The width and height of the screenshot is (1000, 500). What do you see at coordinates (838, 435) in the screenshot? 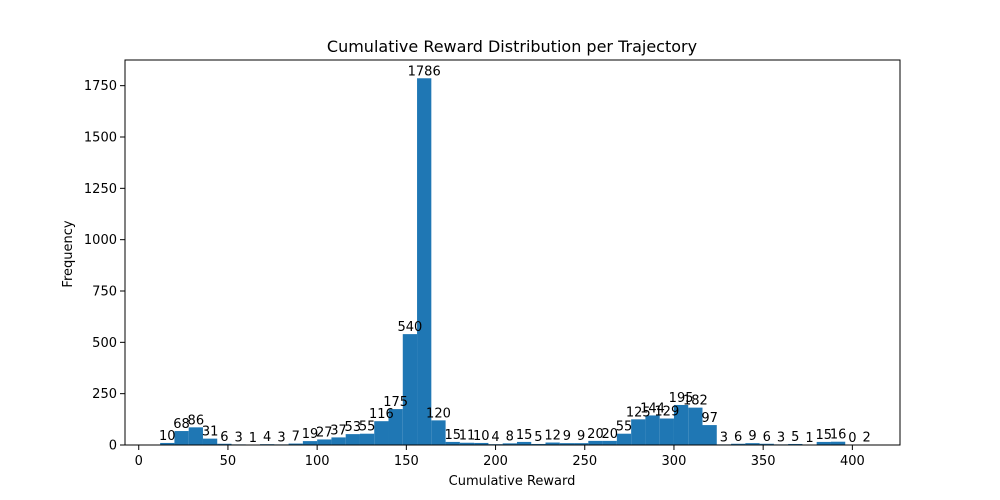
I see `bar-value-label: 16` at bounding box center [838, 435].